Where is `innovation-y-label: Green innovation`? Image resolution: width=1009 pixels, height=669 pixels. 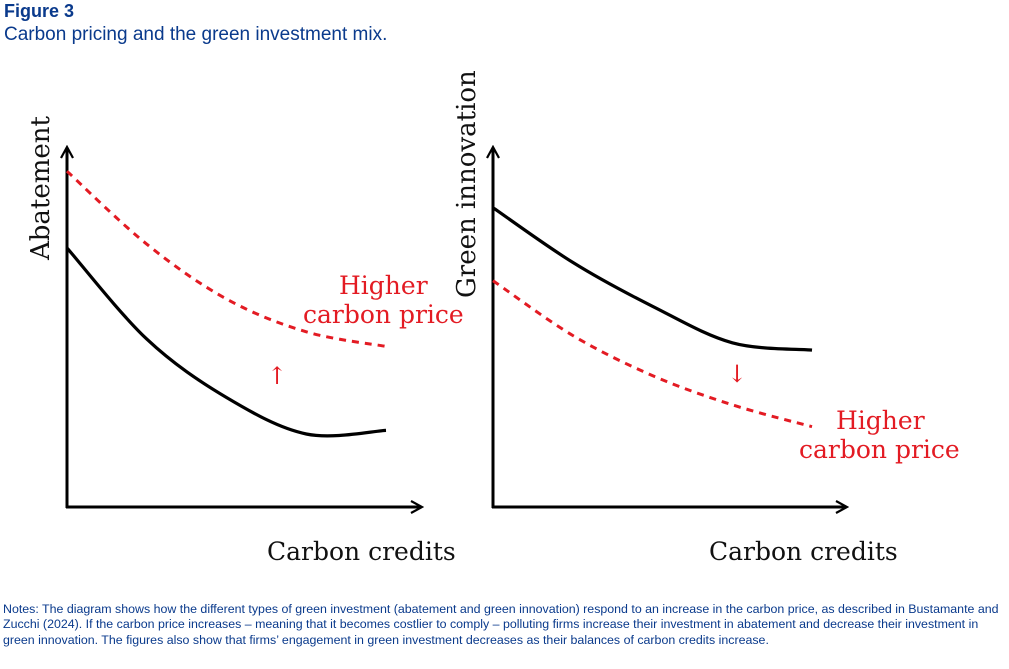
innovation-y-label: Green innovation is located at coordinates (467, 184).